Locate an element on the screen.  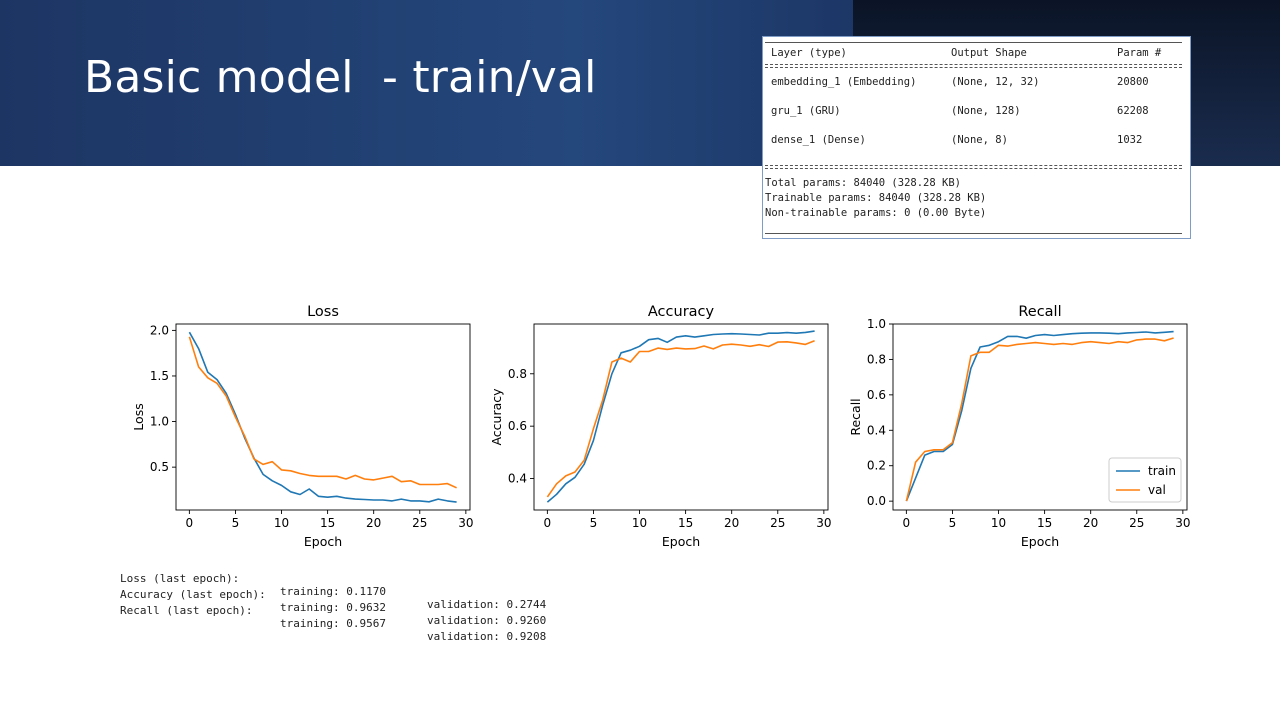
summary-top-rule is located at coordinates (973, 42).